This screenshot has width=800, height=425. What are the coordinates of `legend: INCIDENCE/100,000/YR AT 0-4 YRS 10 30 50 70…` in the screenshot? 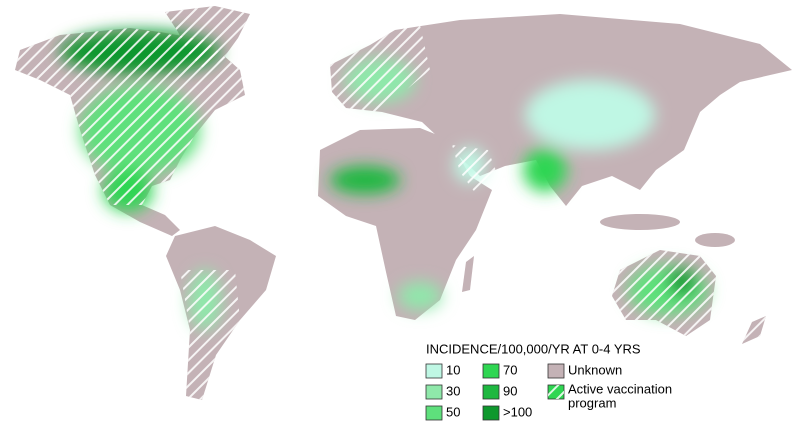 It's located at (548, 381).